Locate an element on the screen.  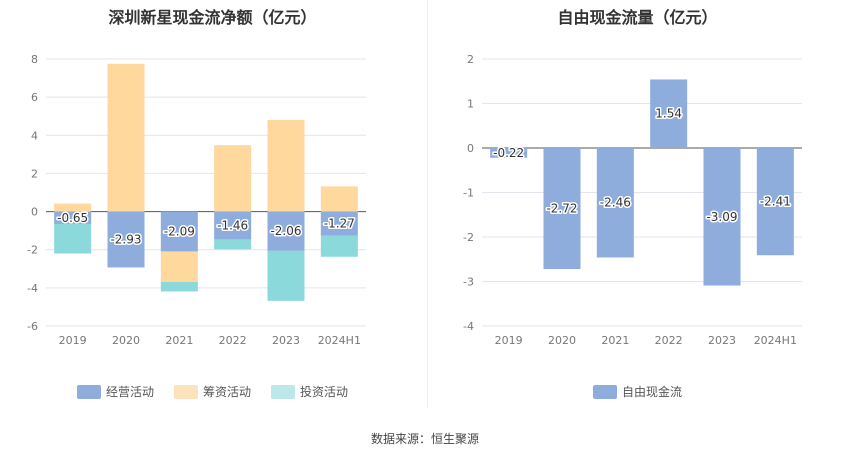
data-label: -0.65 is located at coordinates (72, 218).